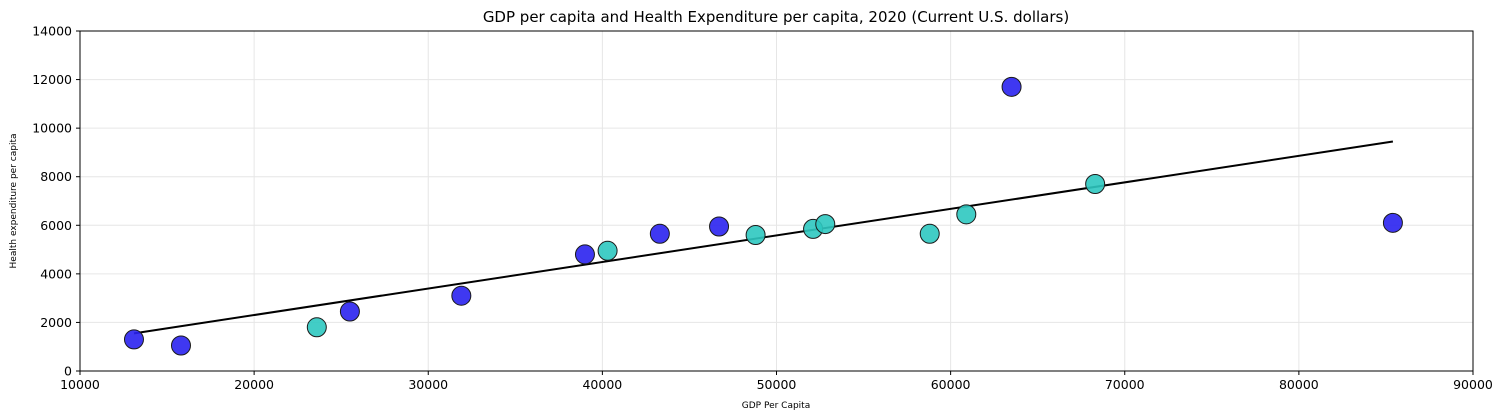  I want to click on y-tick-label: 4000, so click(56, 273).